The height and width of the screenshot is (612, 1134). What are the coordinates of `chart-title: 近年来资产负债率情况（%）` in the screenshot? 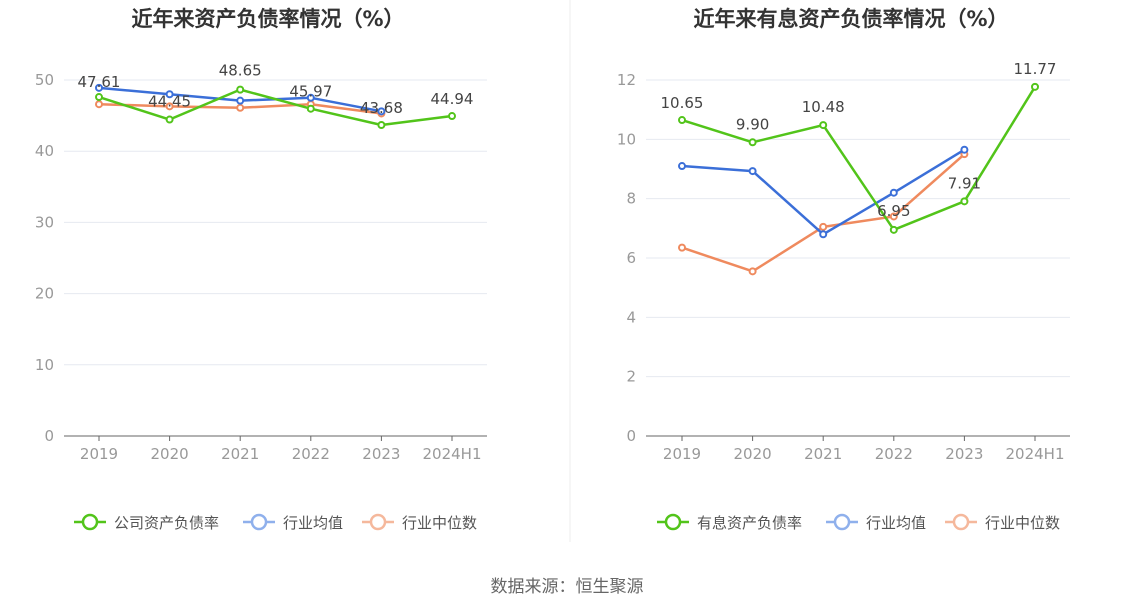 It's located at (267, 19).